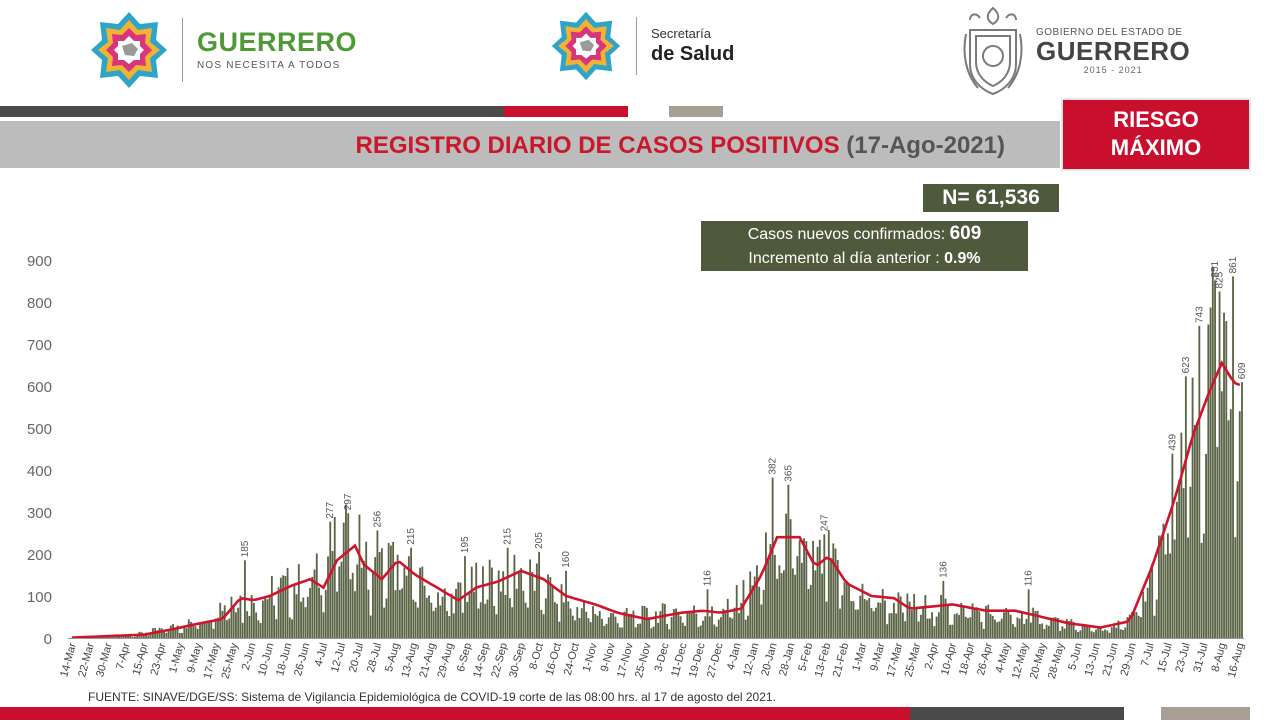  I want to click on bottom-strip-red, so click(455, 713).